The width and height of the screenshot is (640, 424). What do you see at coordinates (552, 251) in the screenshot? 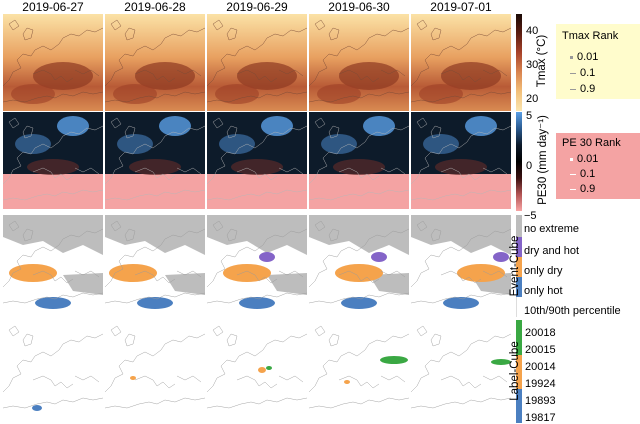
I see `event-cat-dry-and-hot: dry and hot` at bounding box center [552, 251].